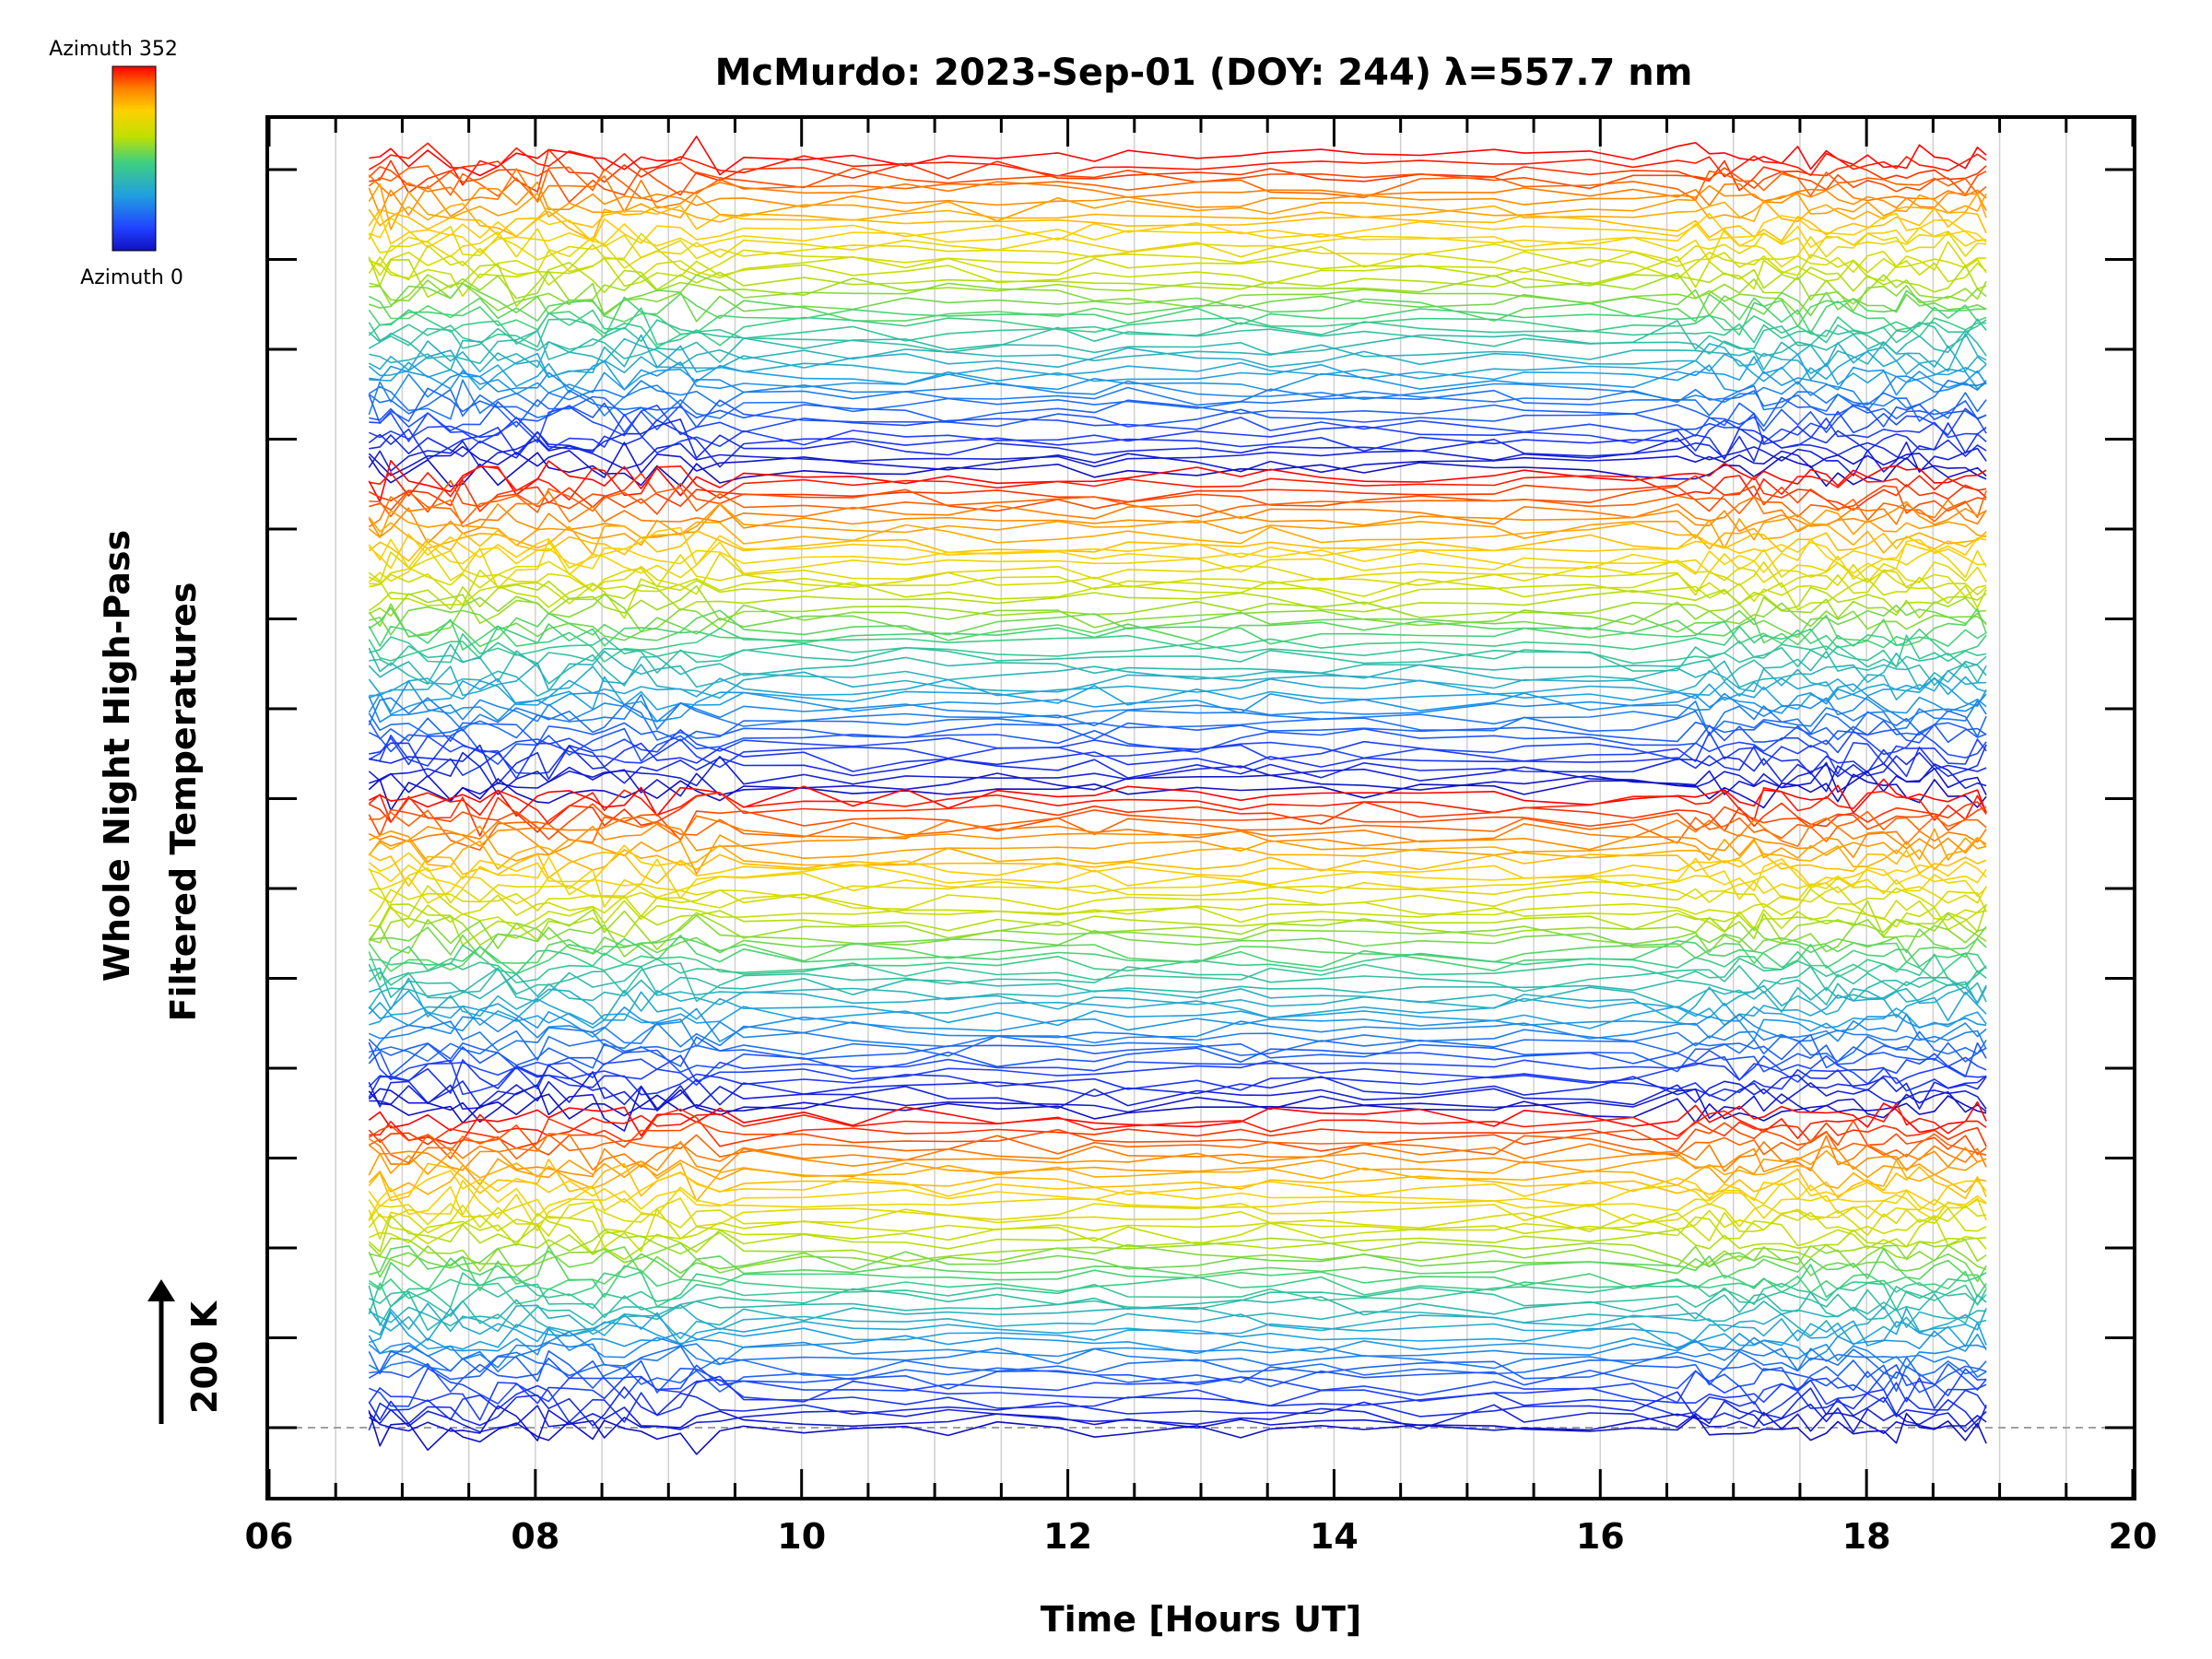 The width and height of the screenshot is (2212, 1659). What do you see at coordinates (801, 1536) in the screenshot?
I see `x-tick-label: 10` at bounding box center [801, 1536].